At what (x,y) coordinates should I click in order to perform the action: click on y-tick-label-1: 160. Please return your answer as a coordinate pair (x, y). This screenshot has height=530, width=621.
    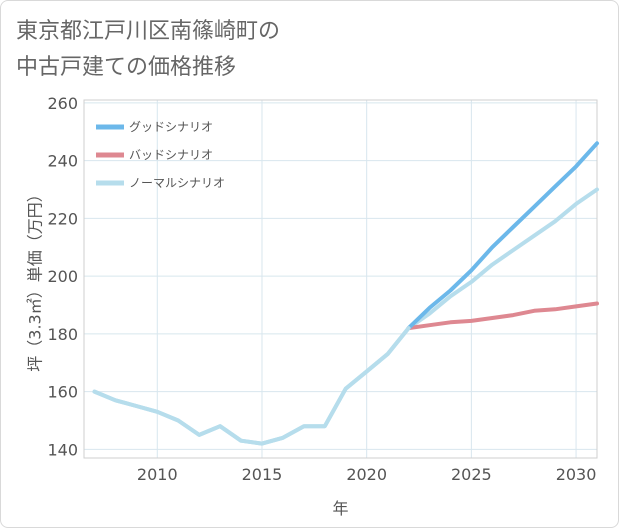
    Looking at the image, I should click on (62, 392).